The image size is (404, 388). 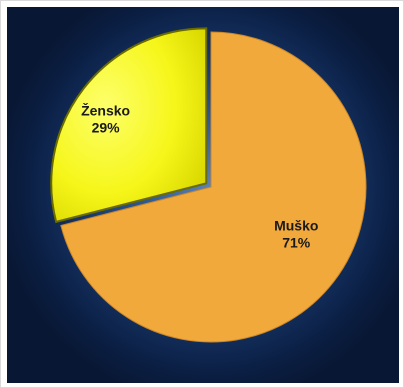 I want to click on slice-category-label: Žensko, so click(x=105, y=110).